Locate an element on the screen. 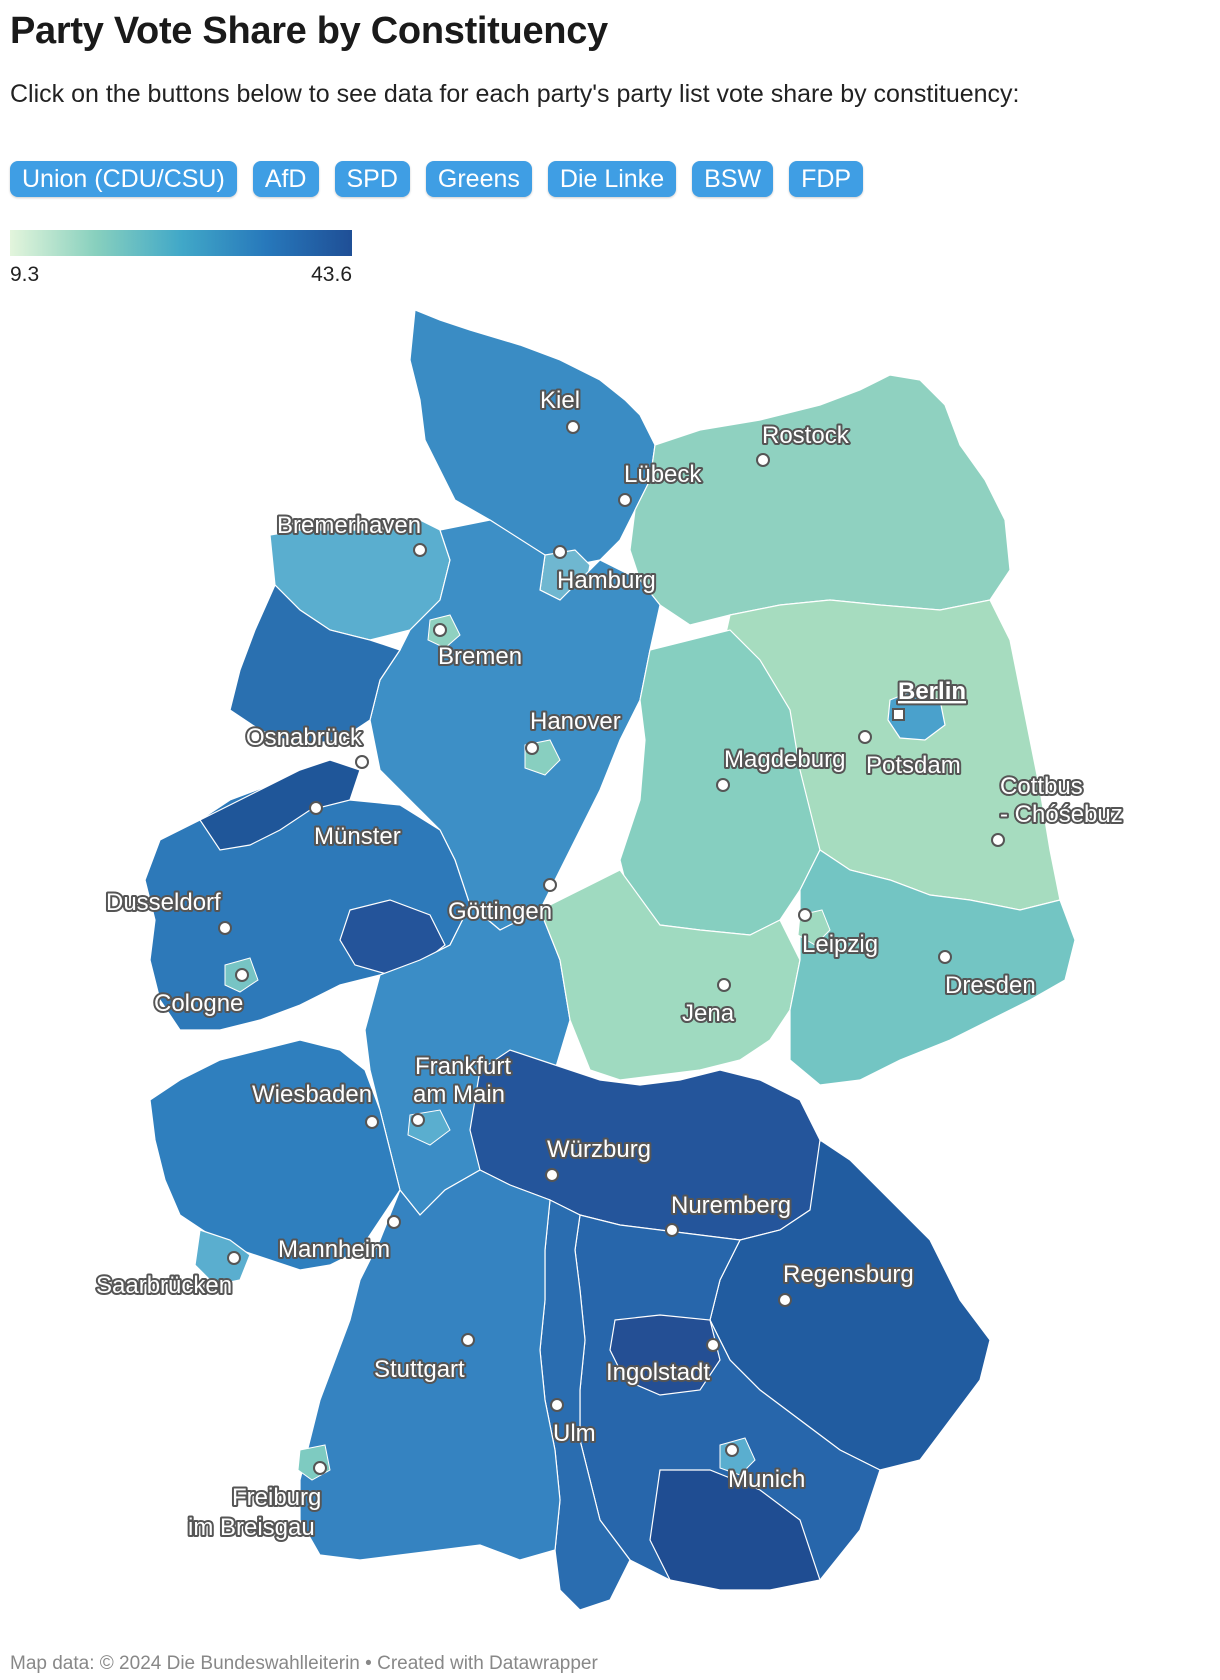 This screenshot has width=1220, height=1680. city-dot-jena is located at coordinates (724, 985).